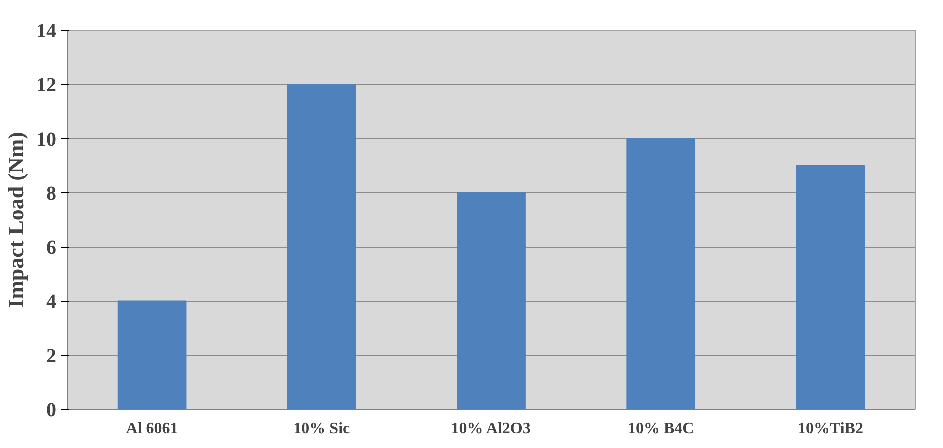 The width and height of the screenshot is (943, 448). What do you see at coordinates (152, 429) in the screenshot?
I see `x-tick-label: Al 6061` at bounding box center [152, 429].